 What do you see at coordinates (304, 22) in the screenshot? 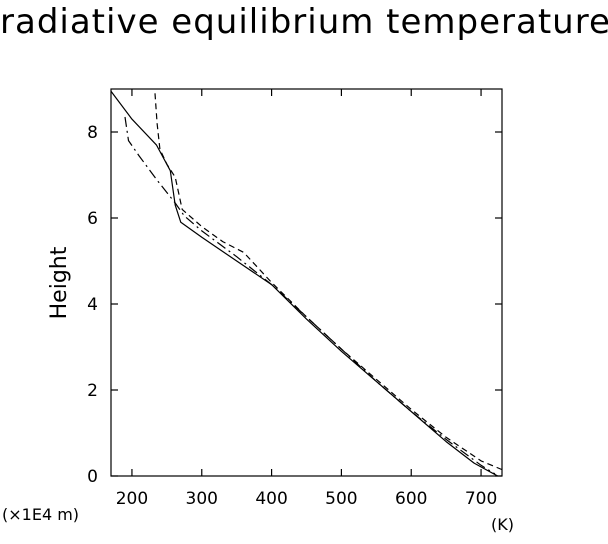
I see `chart-title: radiative equilibrium temperature` at bounding box center [304, 22].